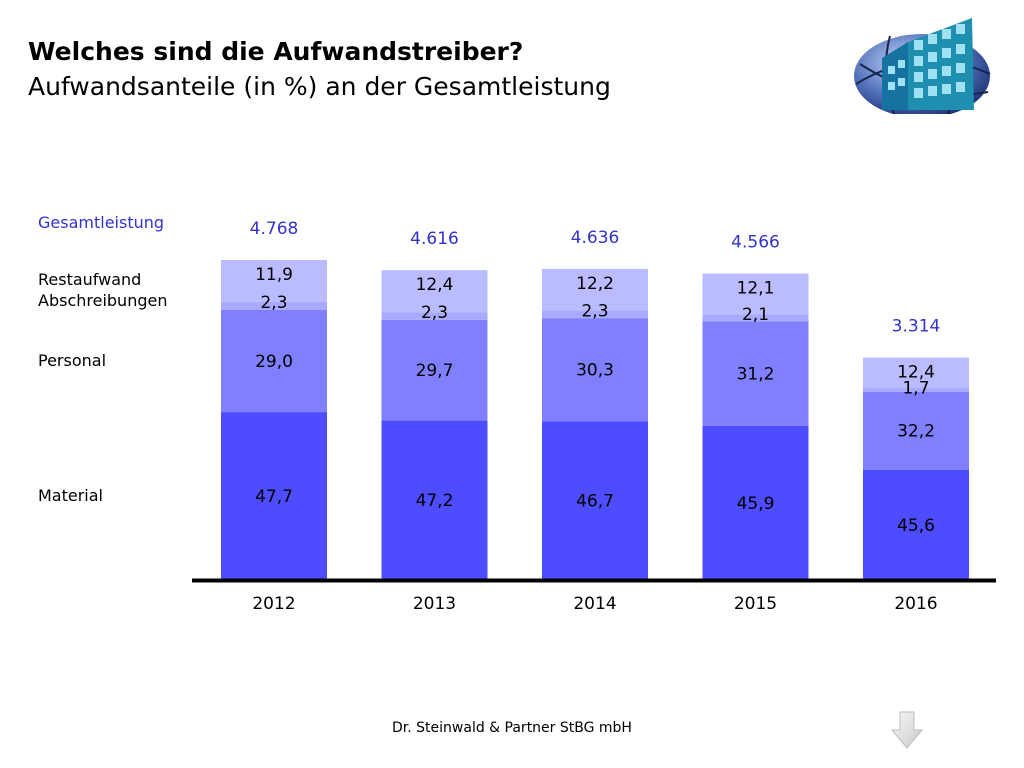  I want to click on value-label-material-2015: 45,9, so click(756, 504).